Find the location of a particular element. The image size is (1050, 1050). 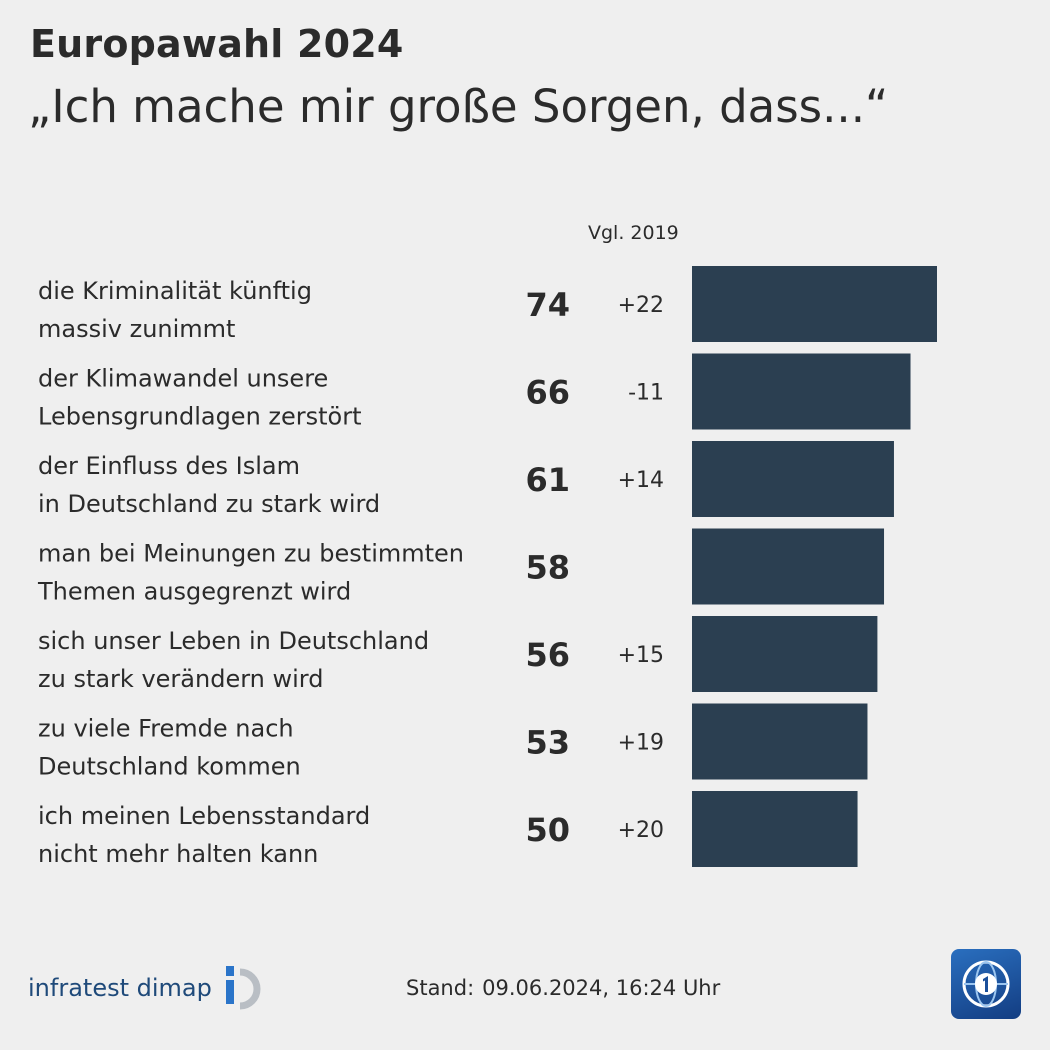

infratest-dimap-logo: infratest dimap is located at coordinates (148, 988).